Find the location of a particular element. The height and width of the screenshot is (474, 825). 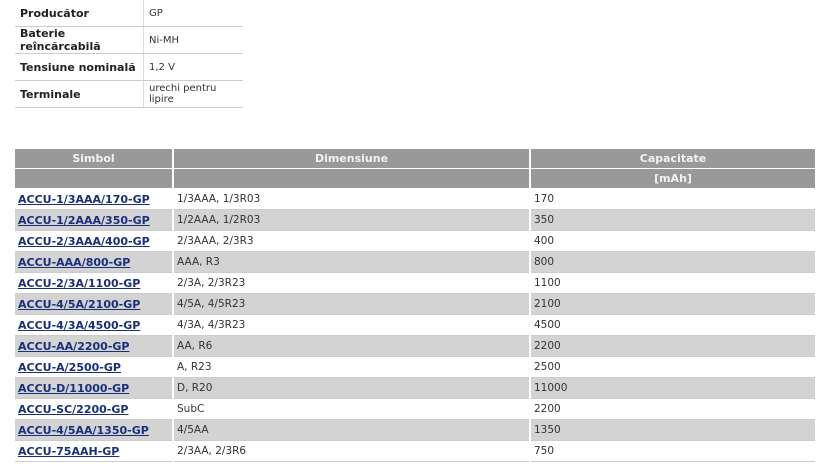

table-row: ACCU-AAA/800-GP AAA, R3 800 is located at coordinates (415, 262).